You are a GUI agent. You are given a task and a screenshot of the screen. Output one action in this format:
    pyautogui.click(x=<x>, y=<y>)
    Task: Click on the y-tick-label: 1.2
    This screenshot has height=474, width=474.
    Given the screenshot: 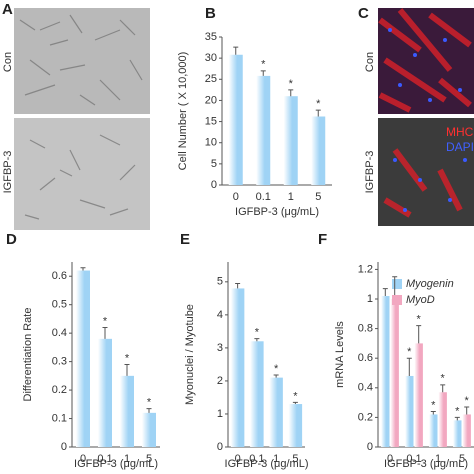 What is the action you would take?
    pyautogui.click(x=365, y=269)
    